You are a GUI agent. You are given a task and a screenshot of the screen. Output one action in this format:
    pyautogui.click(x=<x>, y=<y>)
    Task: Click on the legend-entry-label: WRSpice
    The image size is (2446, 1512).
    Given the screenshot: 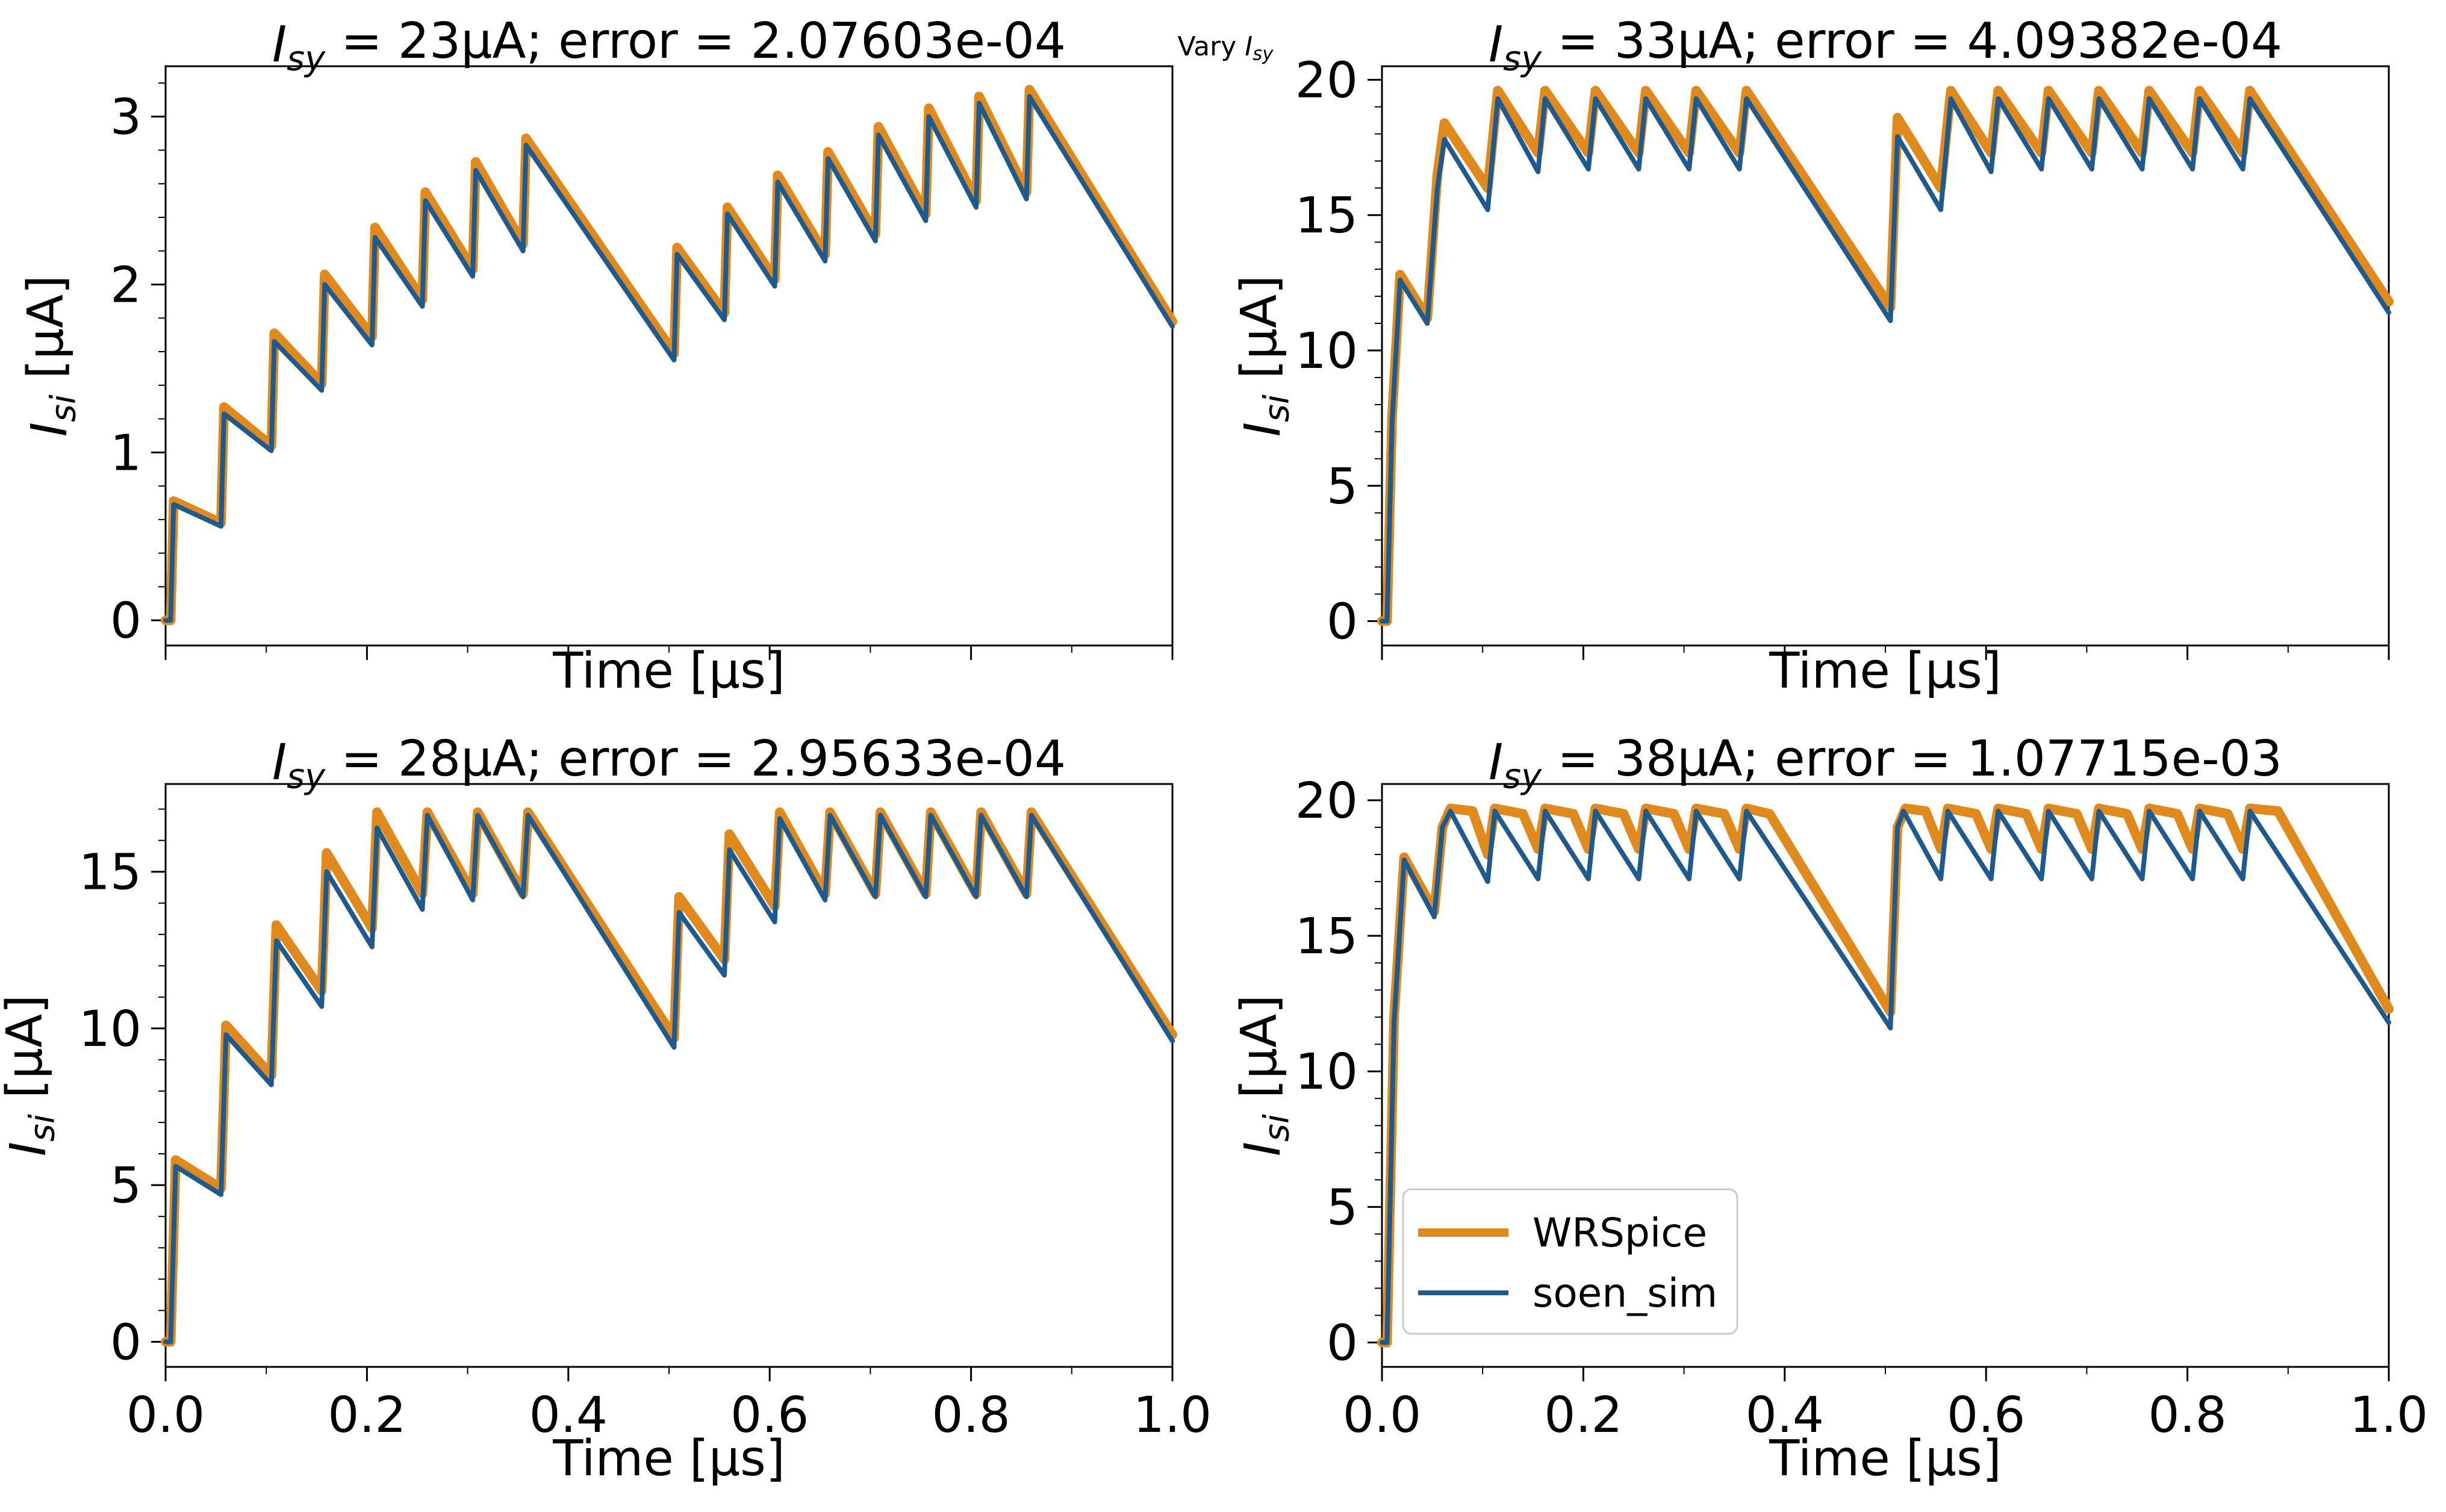 What is the action you would take?
    pyautogui.click(x=1620, y=1233)
    